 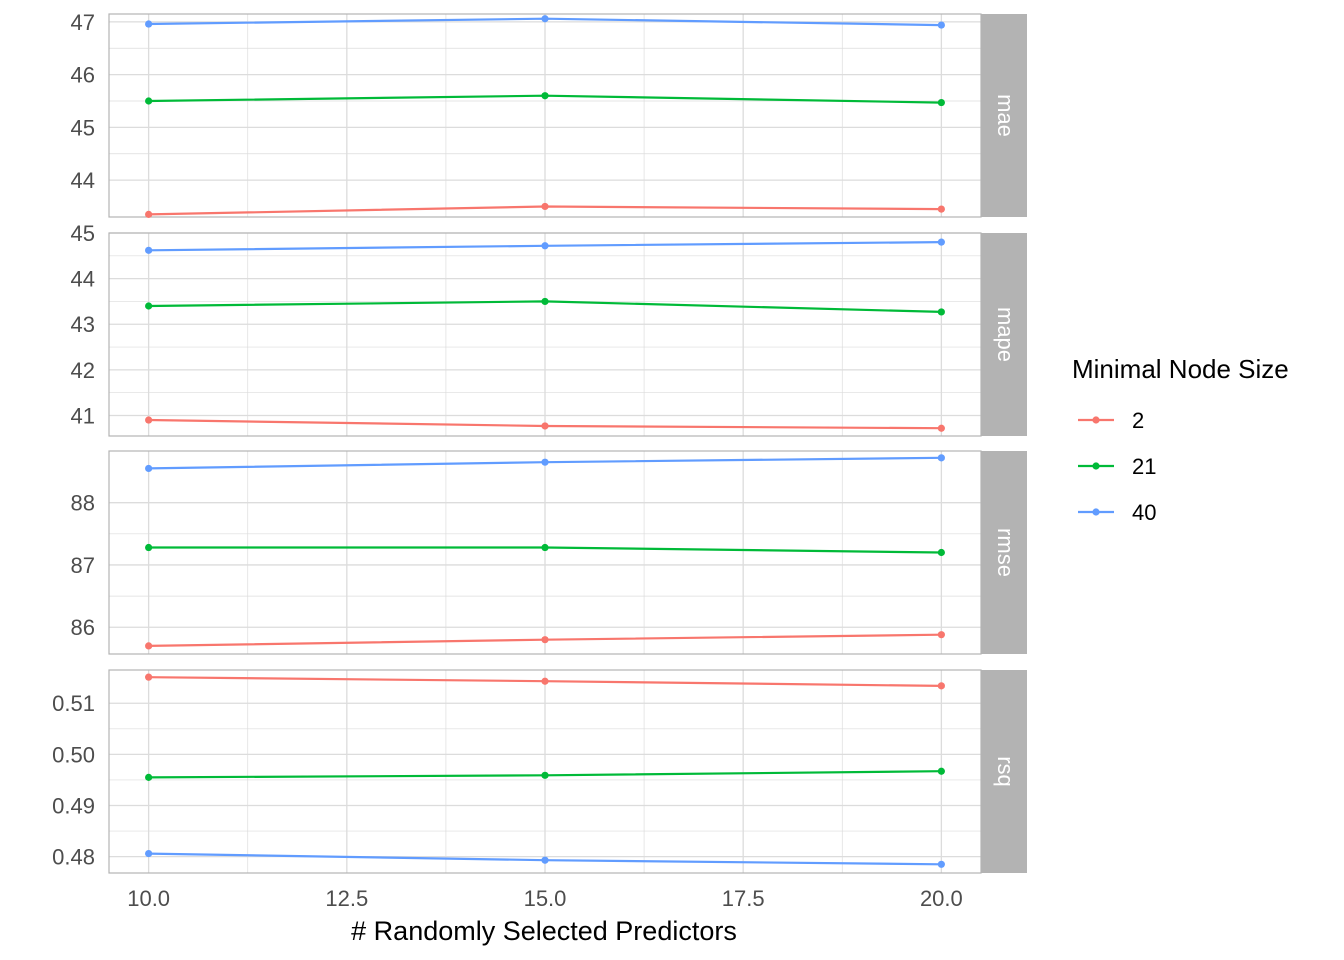 I want to click on x-tick-label: 12.5, so click(x=346, y=898).